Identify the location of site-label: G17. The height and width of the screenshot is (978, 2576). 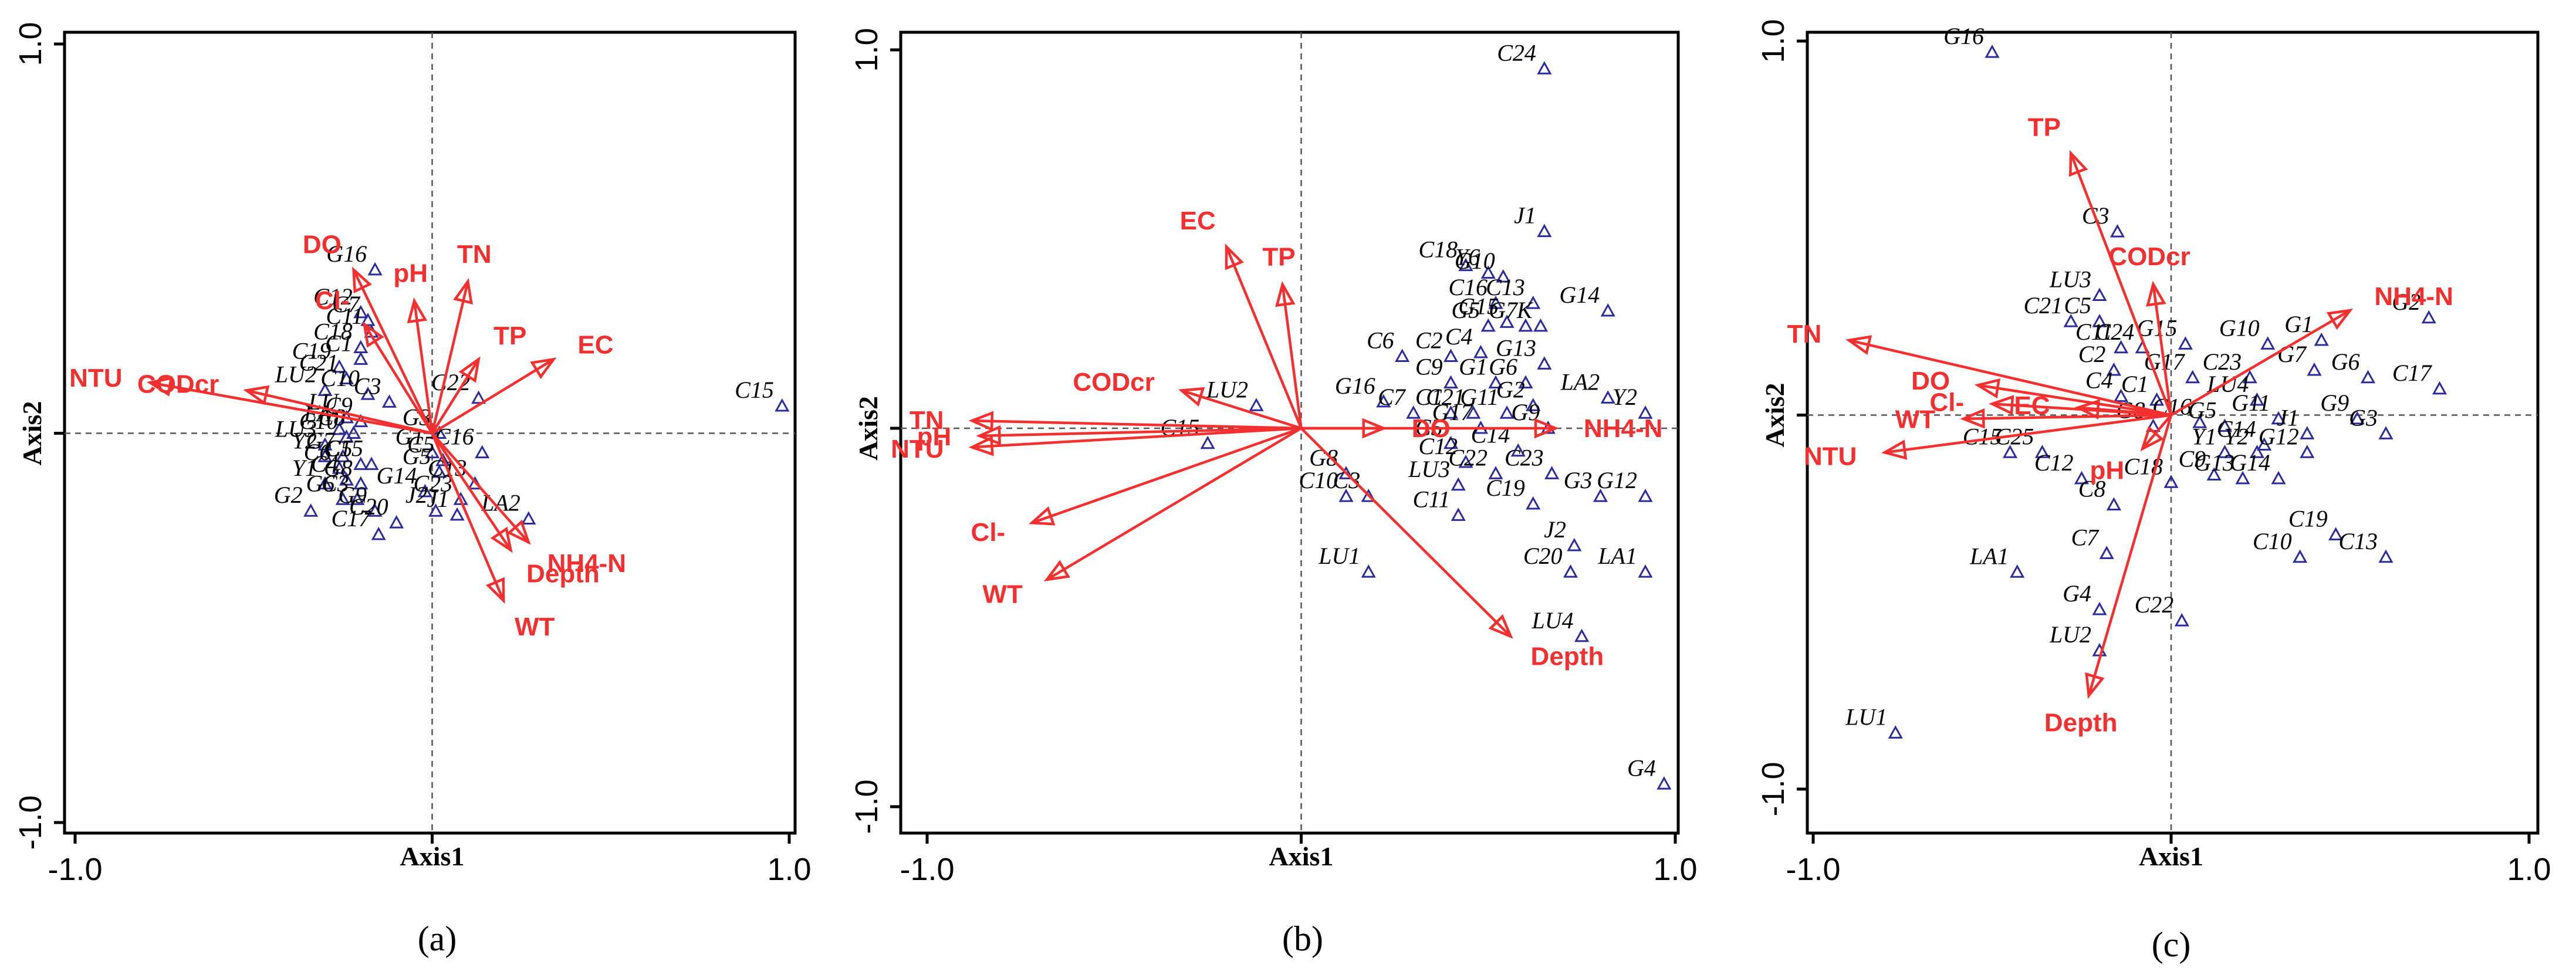
(1453, 412).